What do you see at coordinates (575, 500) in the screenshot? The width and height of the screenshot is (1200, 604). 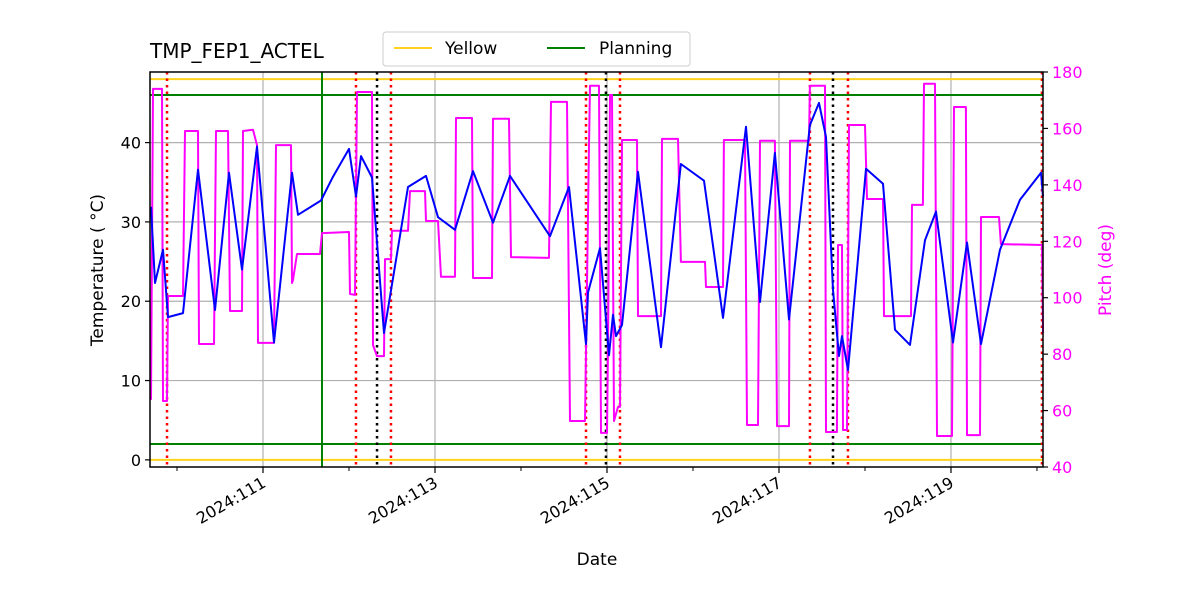 I see `x-tick-label: 2024:115` at bounding box center [575, 500].